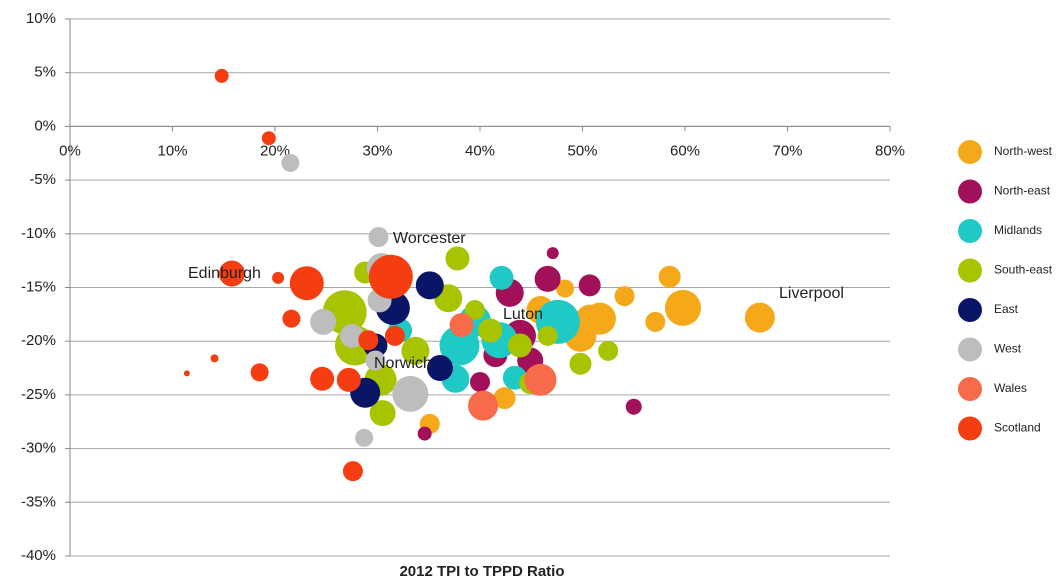 This screenshot has width=1064, height=582. What do you see at coordinates (890, 150) in the screenshot?
I see `x-tick-label: 80%` at bounding box center [890, 150].